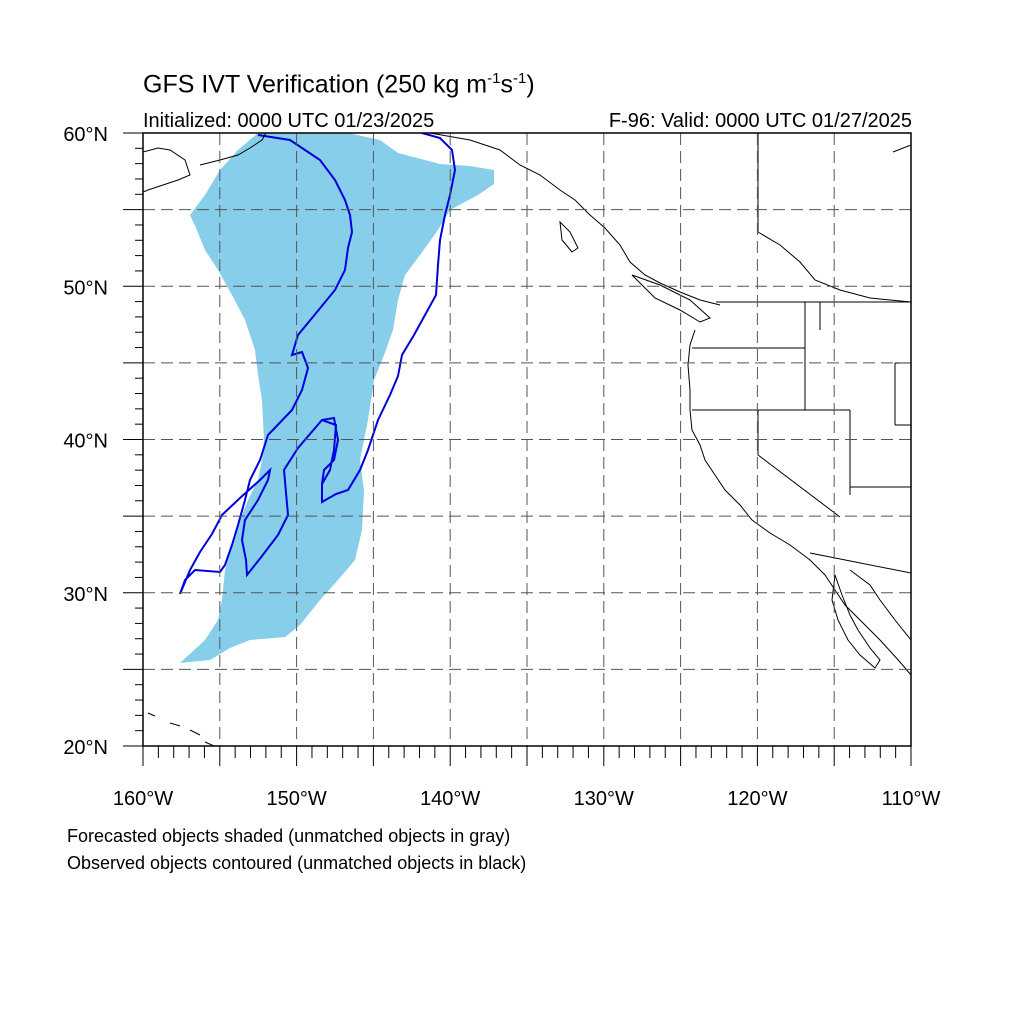  Describe the element at coordinates (450, 799) in the screenshot. I see `lon-label: 140°W` at that location.